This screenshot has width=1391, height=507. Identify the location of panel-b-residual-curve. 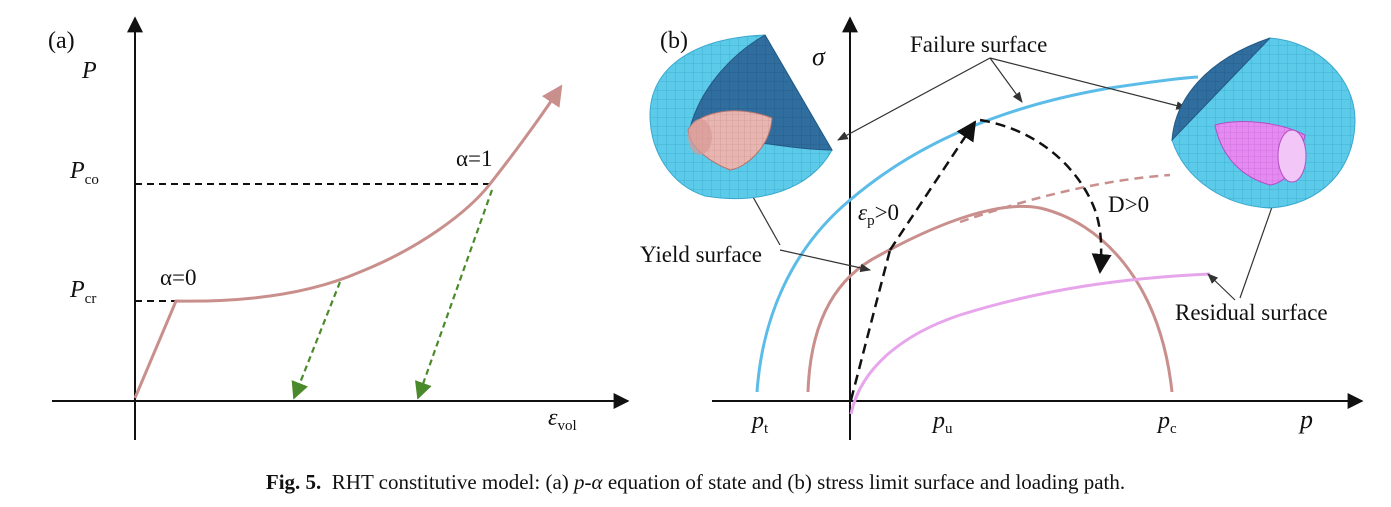
(1030, 343).